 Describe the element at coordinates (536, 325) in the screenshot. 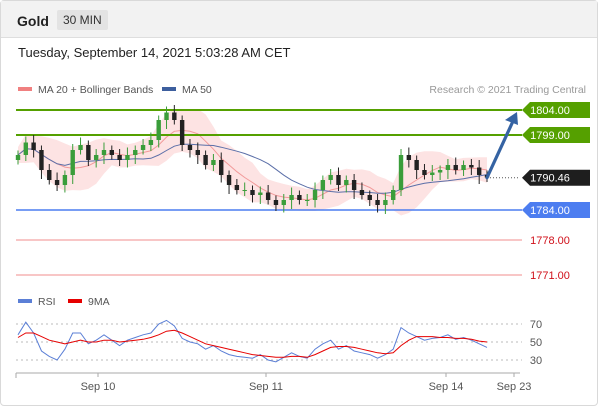

I see `rsi-tick-0: 70` at that location.